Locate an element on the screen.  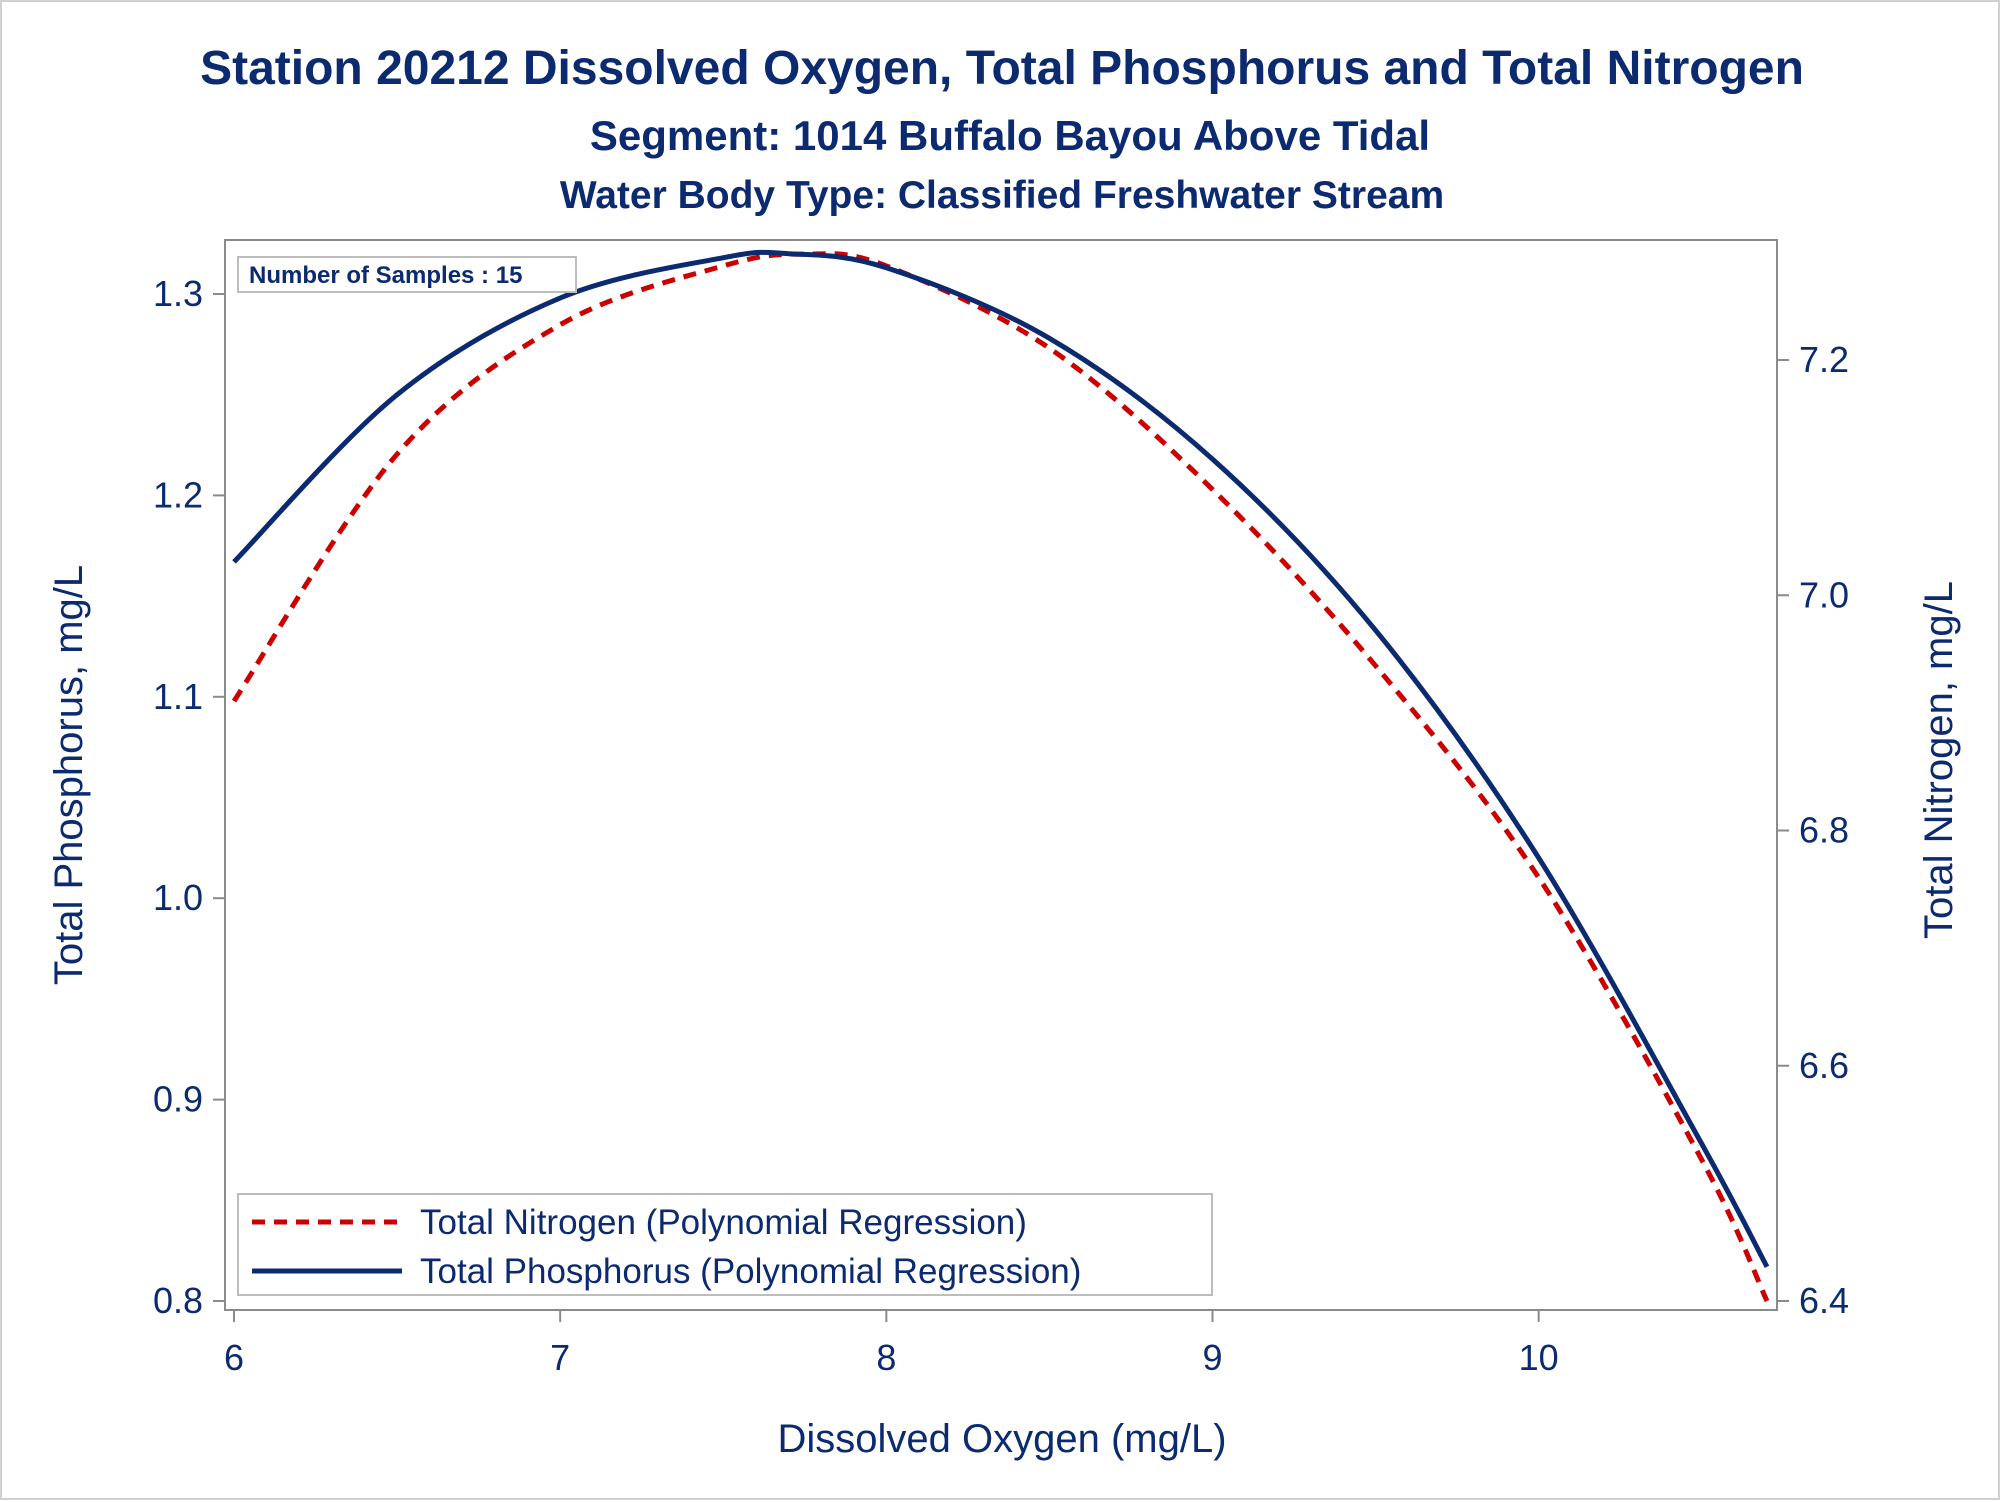
x-axis-label: Dissolved Oxygen (mg/L) is located at coordinates (1001, 1439).